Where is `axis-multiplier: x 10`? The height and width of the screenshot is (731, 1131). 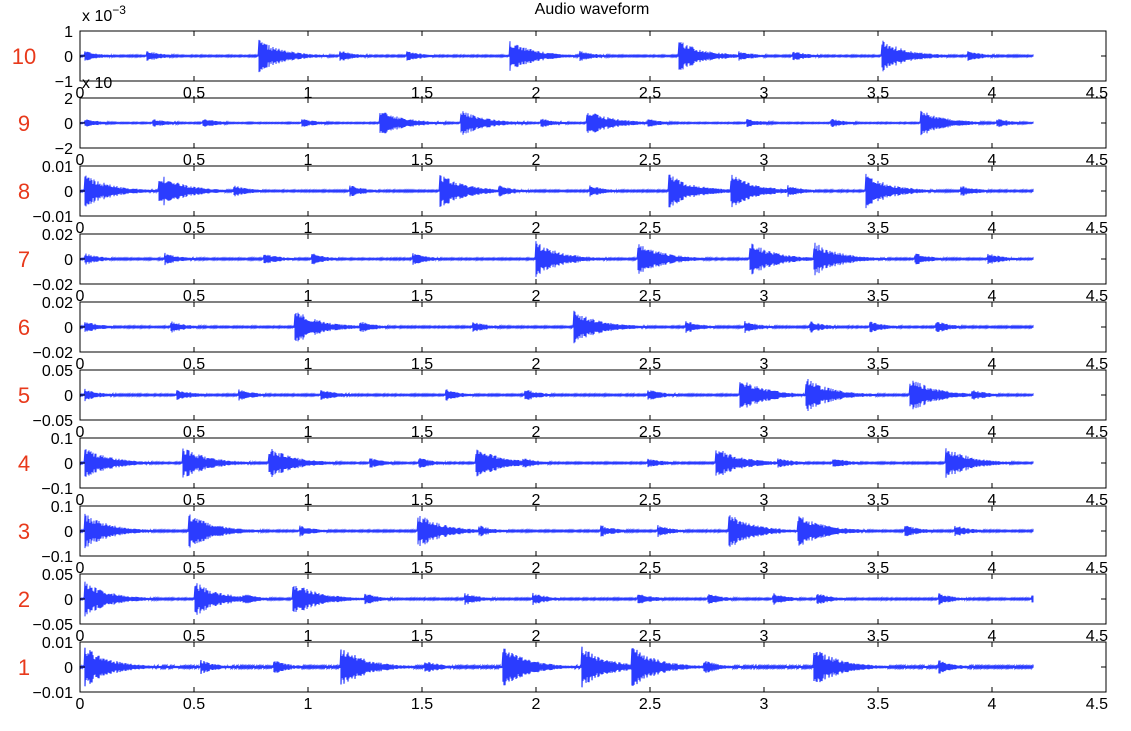
axis-multiplier: x 10 is located at coordinates (97, 83).